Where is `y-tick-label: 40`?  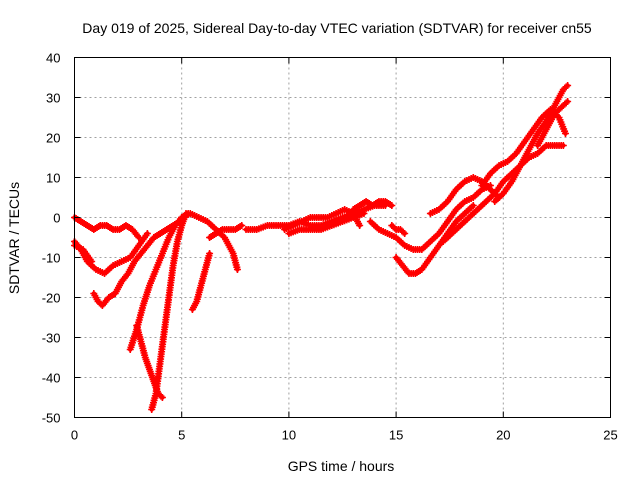
y-tick-label: 40 is located at coordinates (53, 58).